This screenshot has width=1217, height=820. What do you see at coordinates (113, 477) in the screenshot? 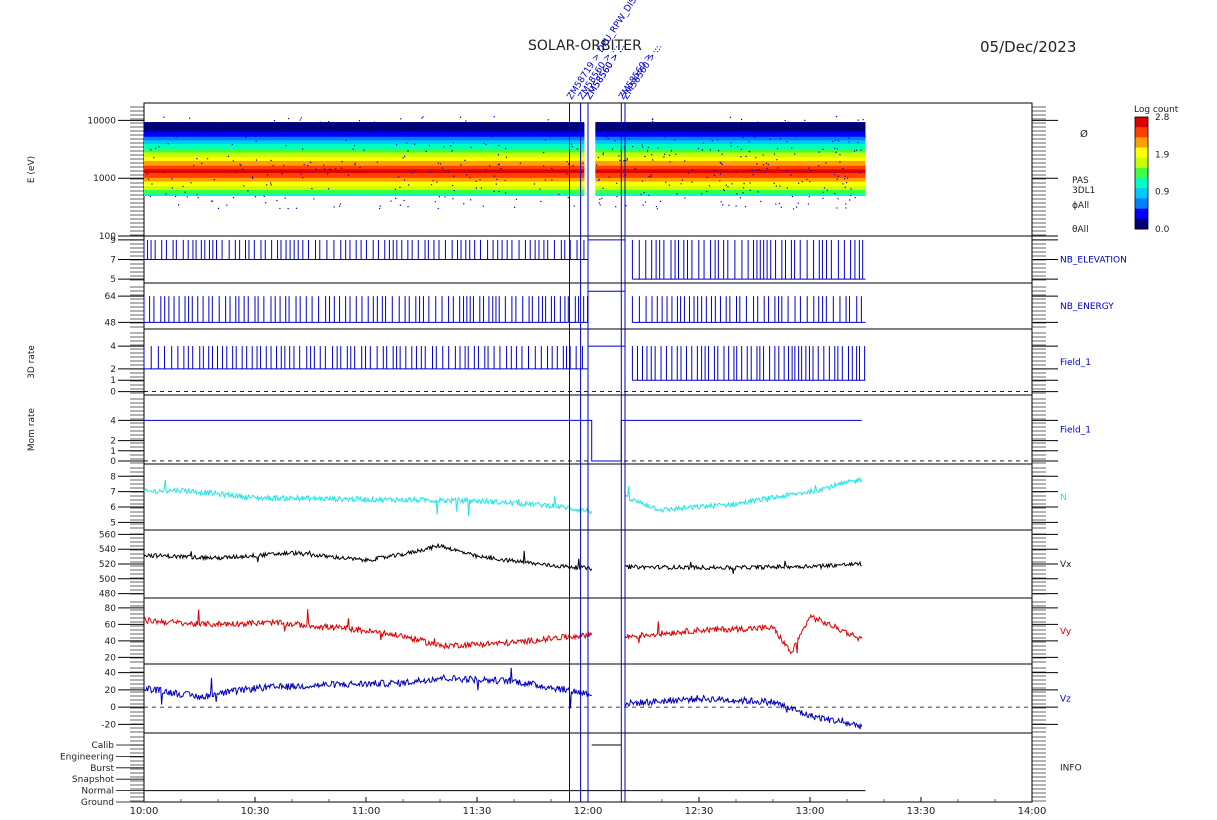
I see `y-tick-label: 8` at bounding box center [113, 477].